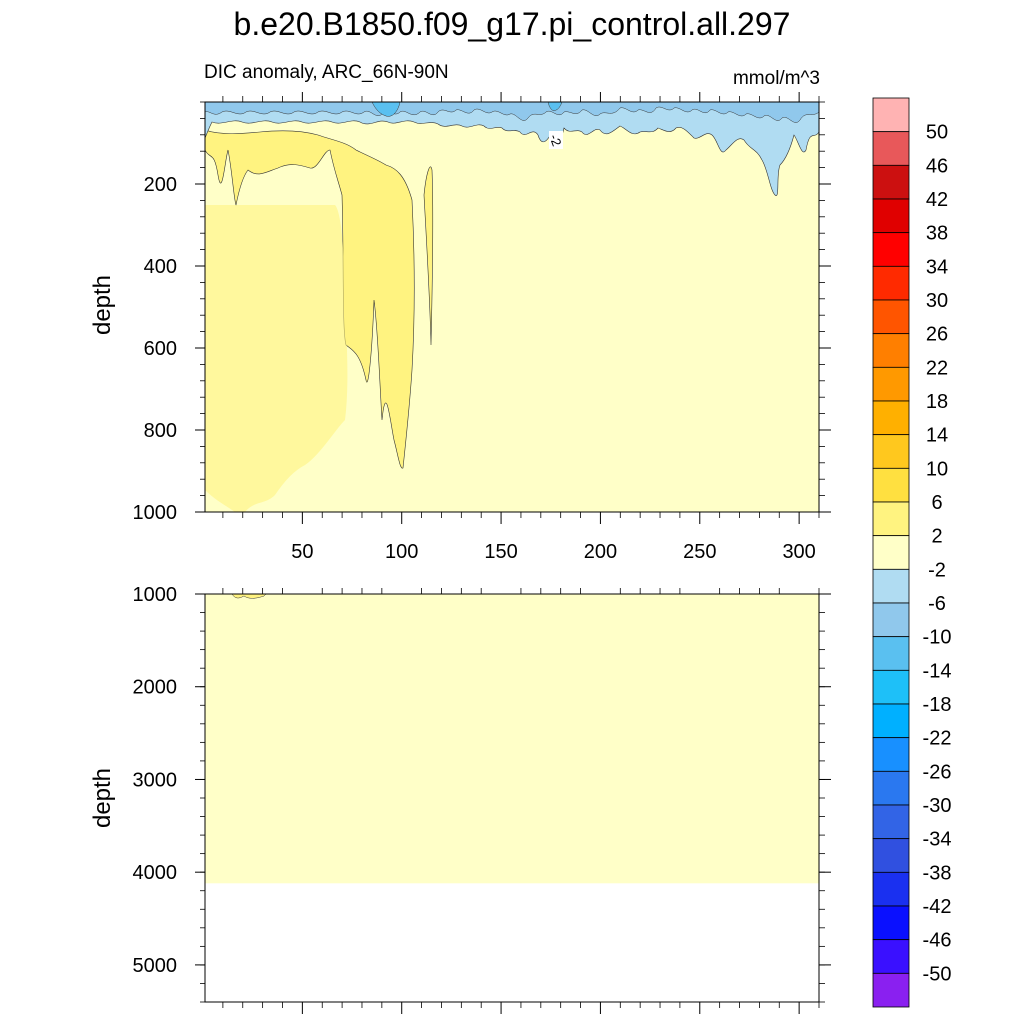 This screenshot has height=1024, width=1024. I want to click on colorbar-label: 30, so click(937, 301).